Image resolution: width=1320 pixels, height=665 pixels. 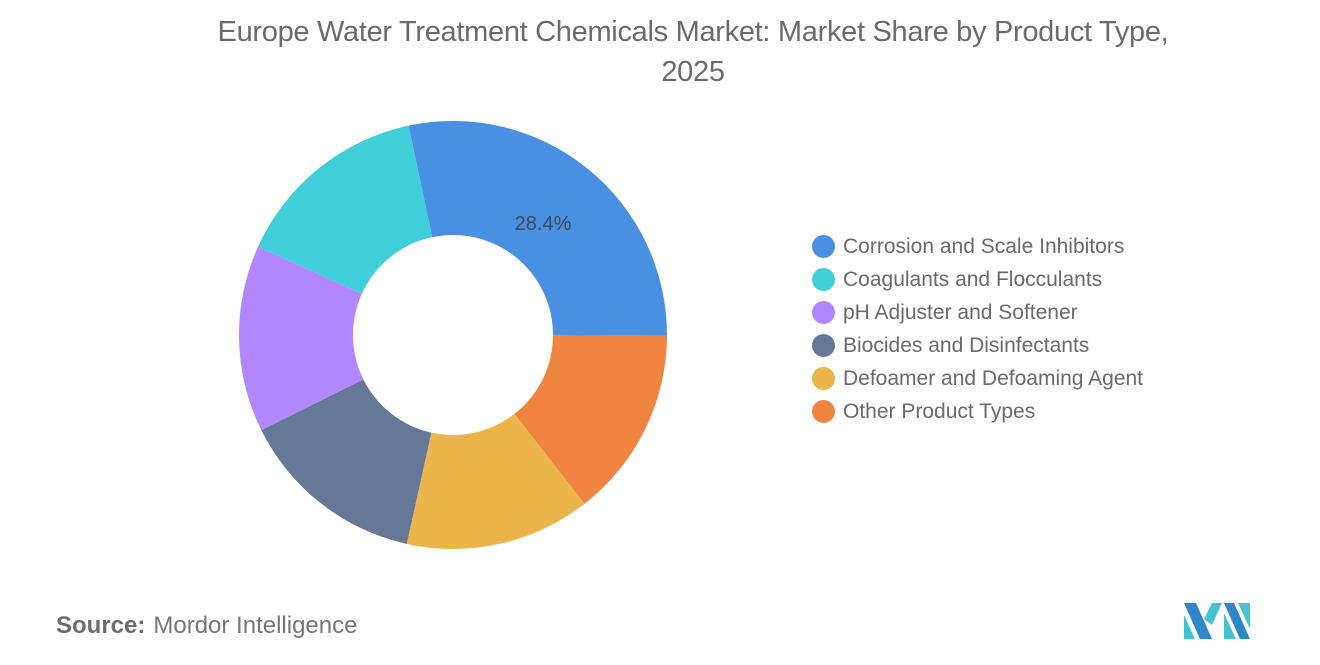 I want to click on legend-item-corrosion: Corrosion and Scale Inhibitors, so click(x=977, y=246).